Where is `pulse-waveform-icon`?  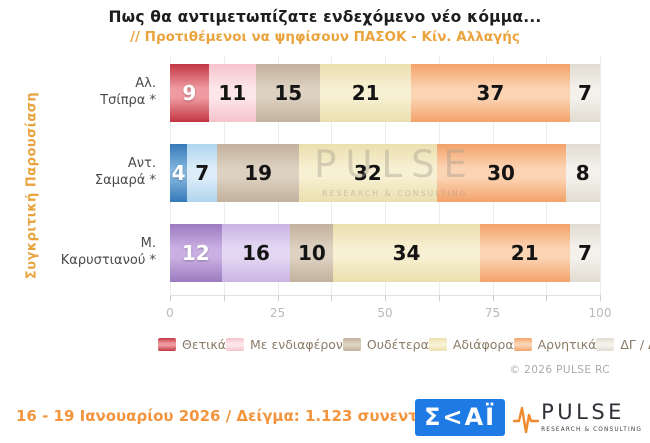
pulse-waveform-icon is located at coordinates (526, 420).